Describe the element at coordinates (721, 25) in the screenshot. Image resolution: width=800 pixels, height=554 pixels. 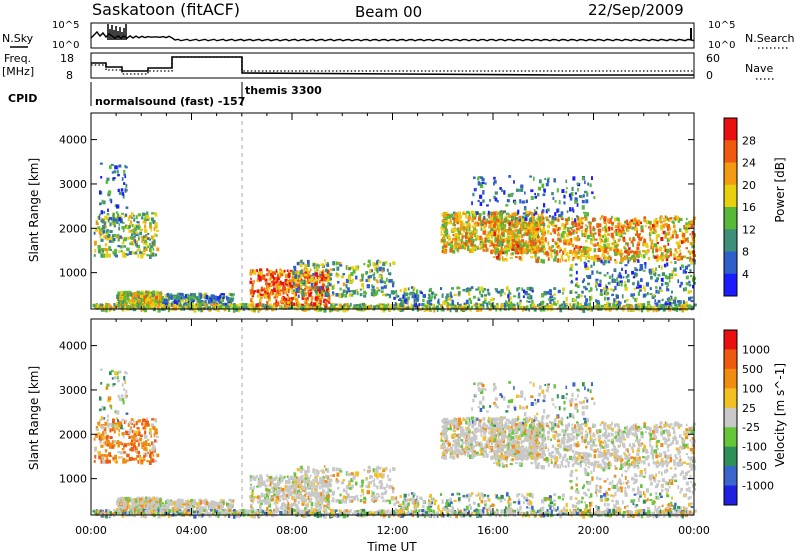
I see `nsearch-tick-high: 10^5` at that location.